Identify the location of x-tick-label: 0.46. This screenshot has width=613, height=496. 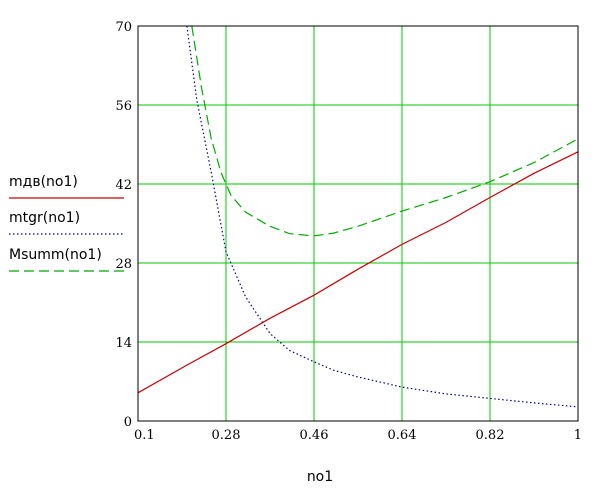
(314, 435).